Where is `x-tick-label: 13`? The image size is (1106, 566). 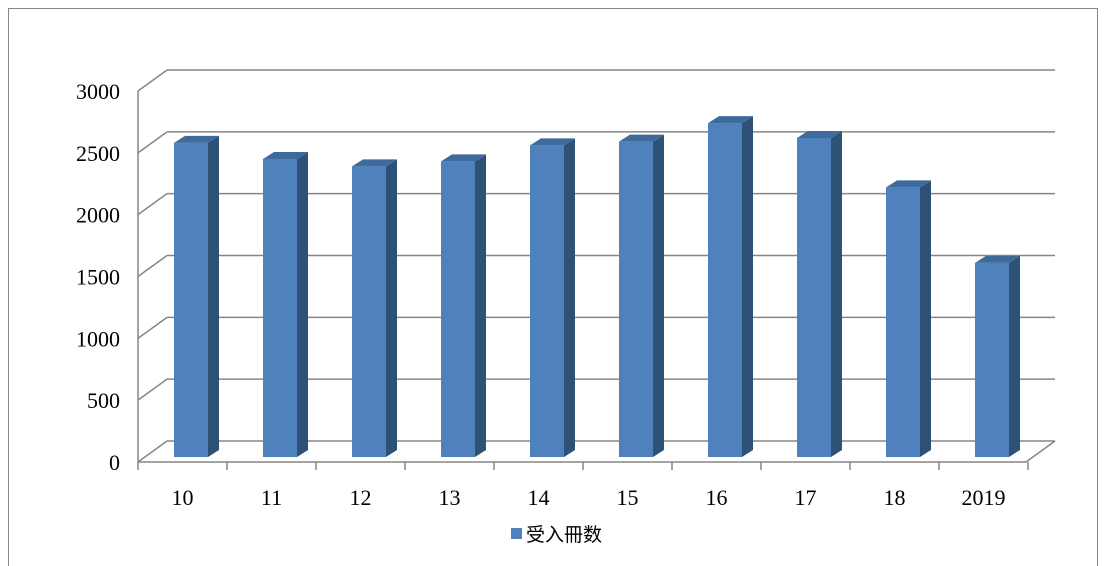
x-tick-label: 13 is located at coordinates (450, 497).